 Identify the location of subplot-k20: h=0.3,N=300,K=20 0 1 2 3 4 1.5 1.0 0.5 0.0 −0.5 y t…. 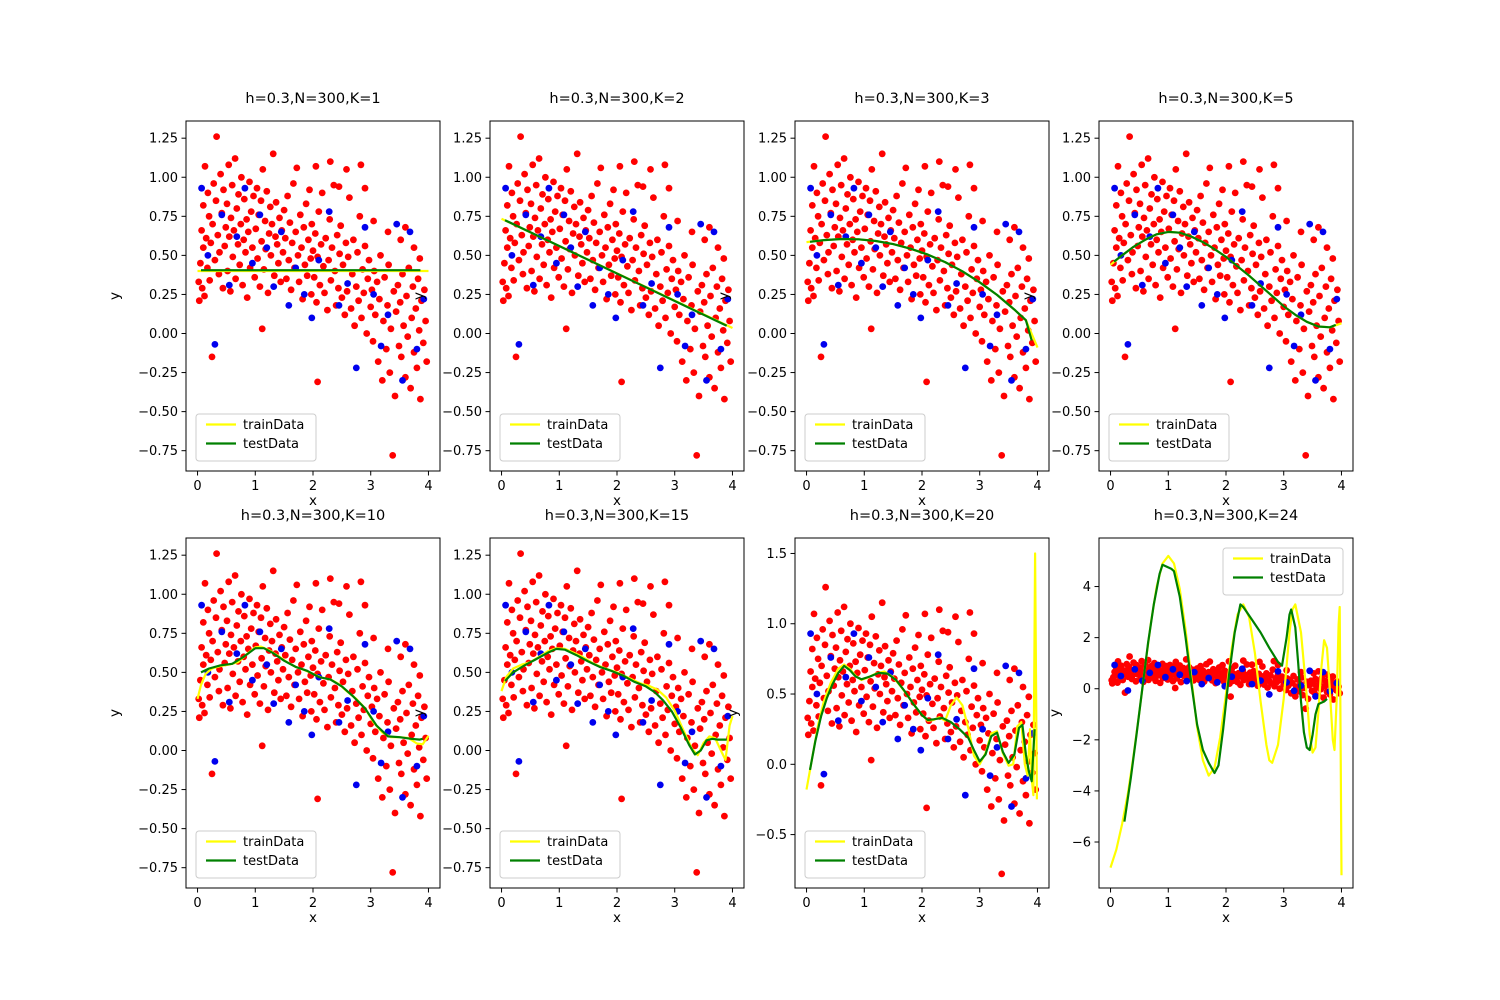
(888, 712).